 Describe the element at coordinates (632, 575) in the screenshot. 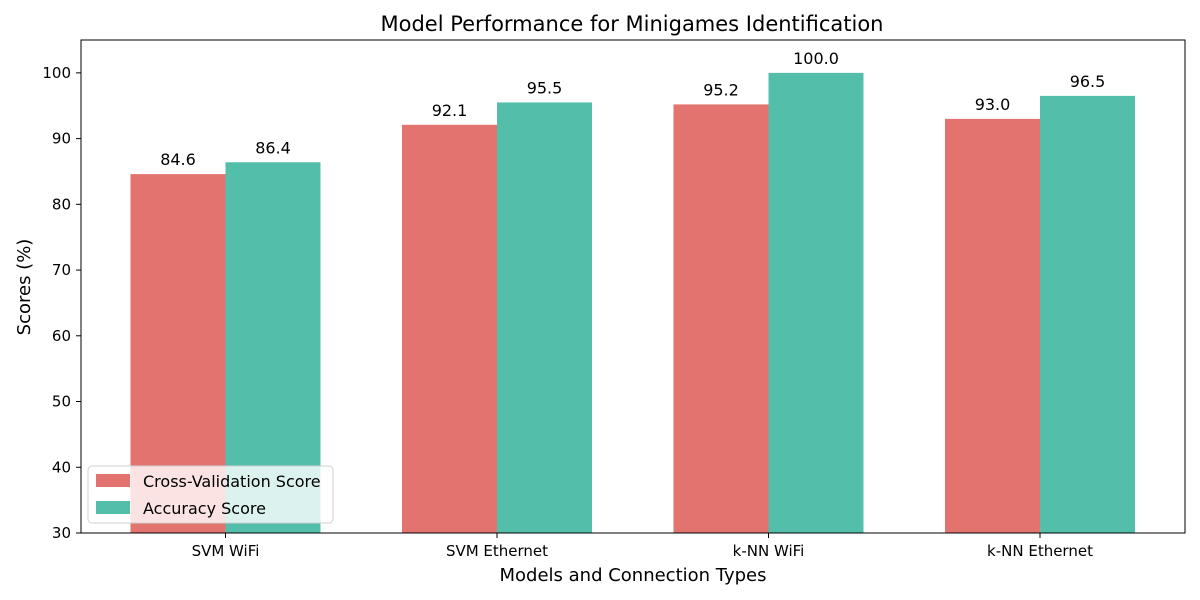

I see `x-axis-label: Models and Connection Types` at that location.